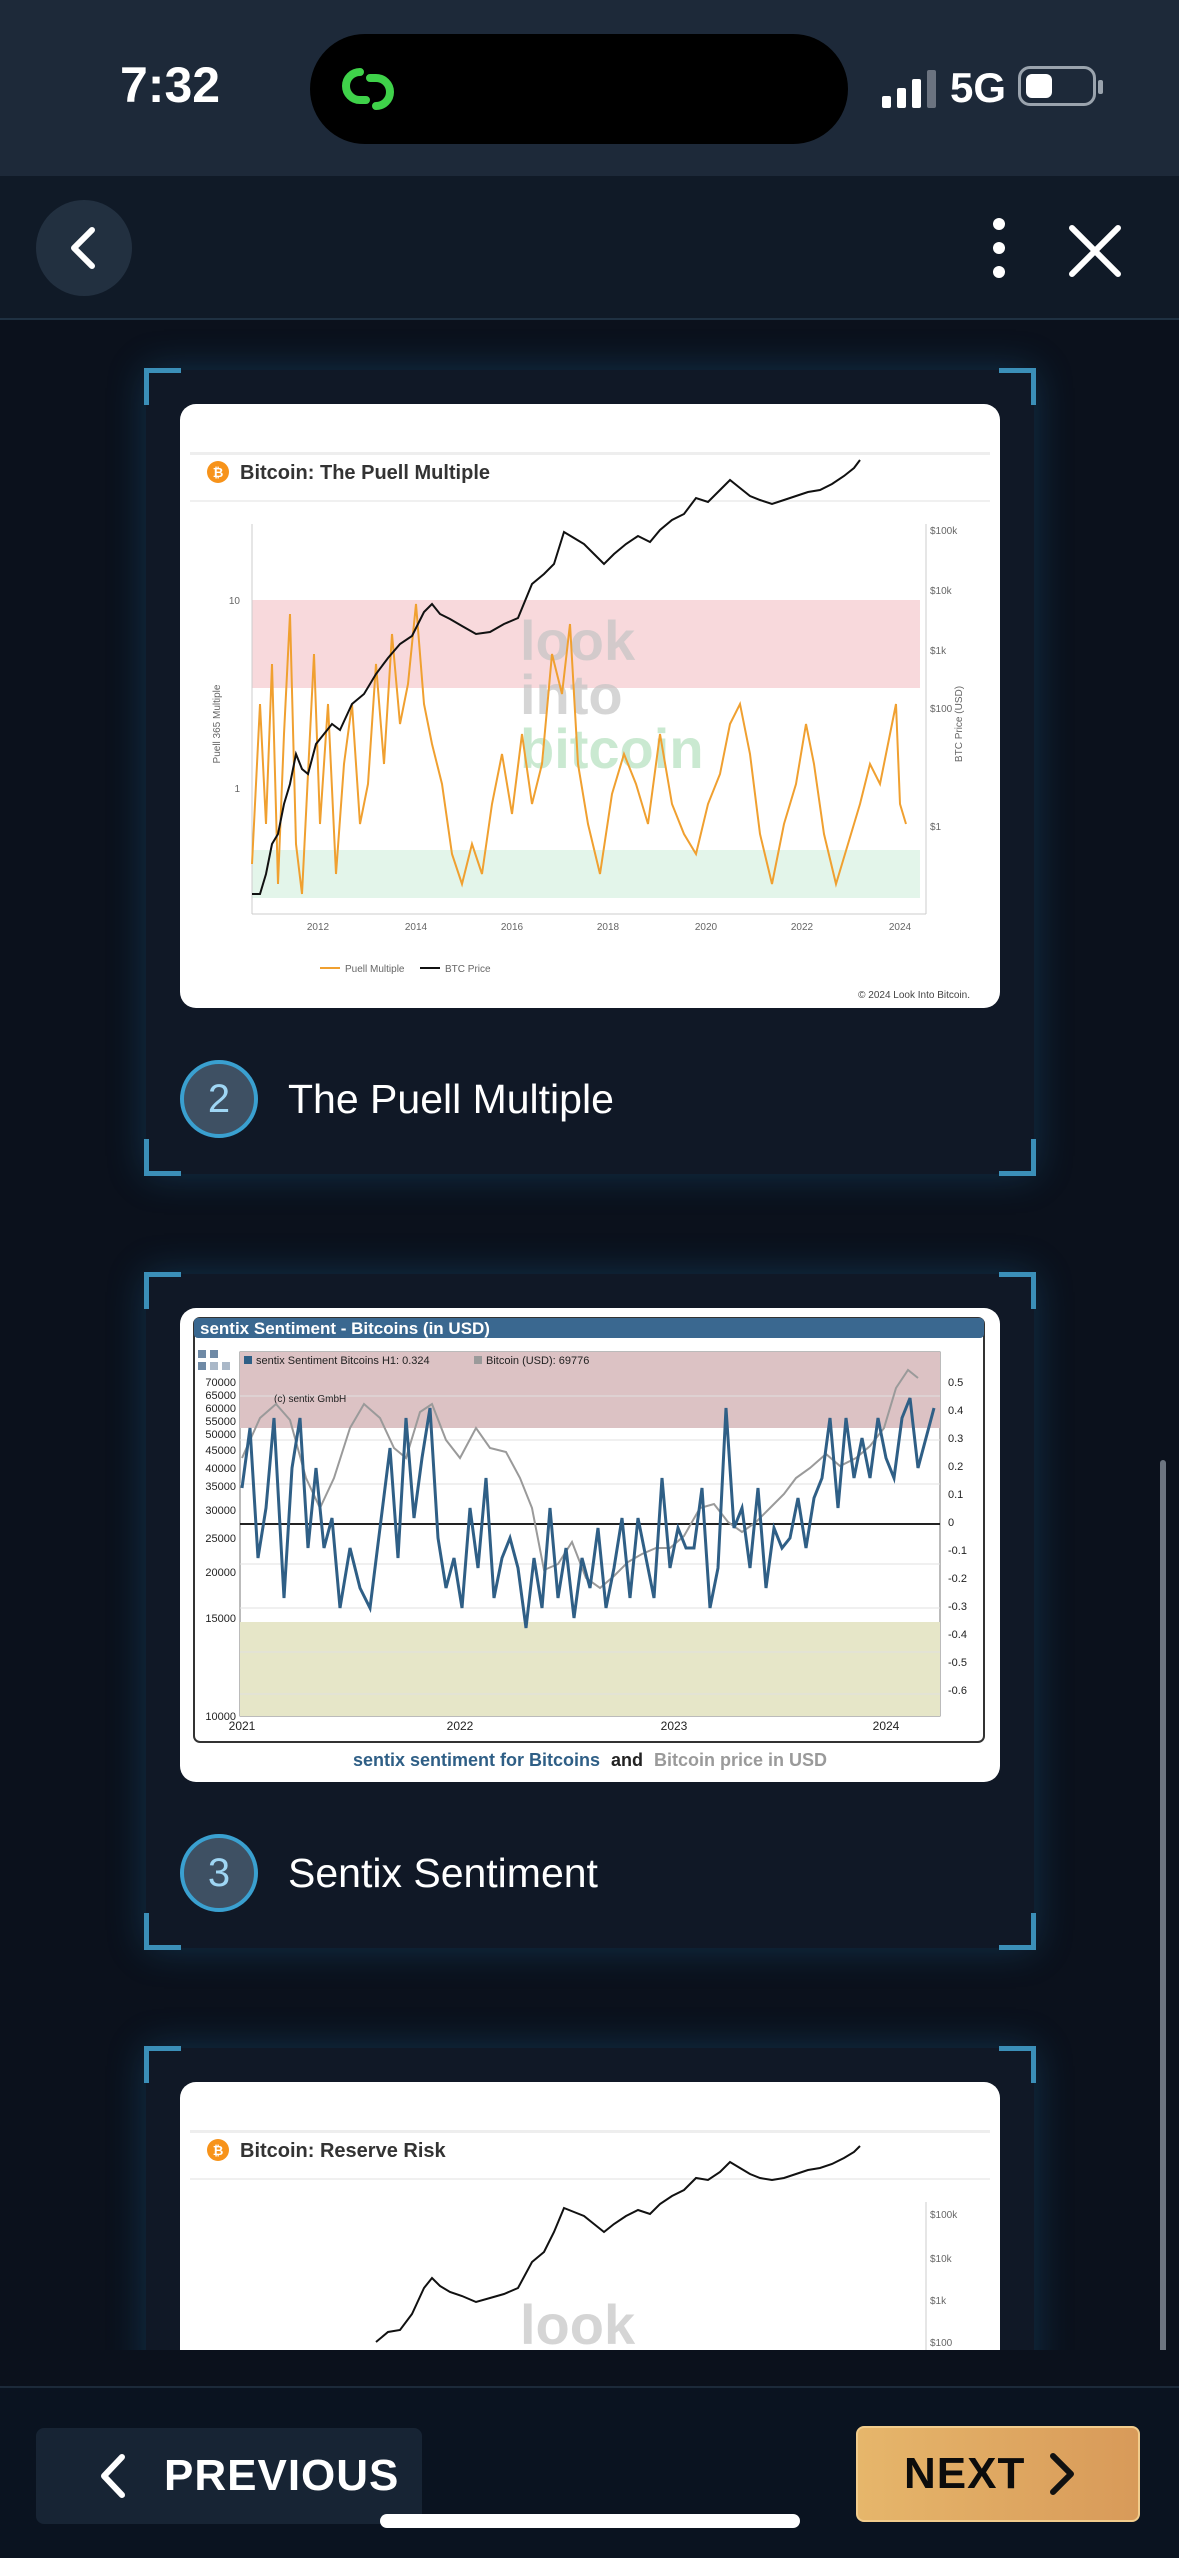 The width and height of the screenshot is (1179, 2558). I want to click on svg-text: 2014, so click(416, 927).